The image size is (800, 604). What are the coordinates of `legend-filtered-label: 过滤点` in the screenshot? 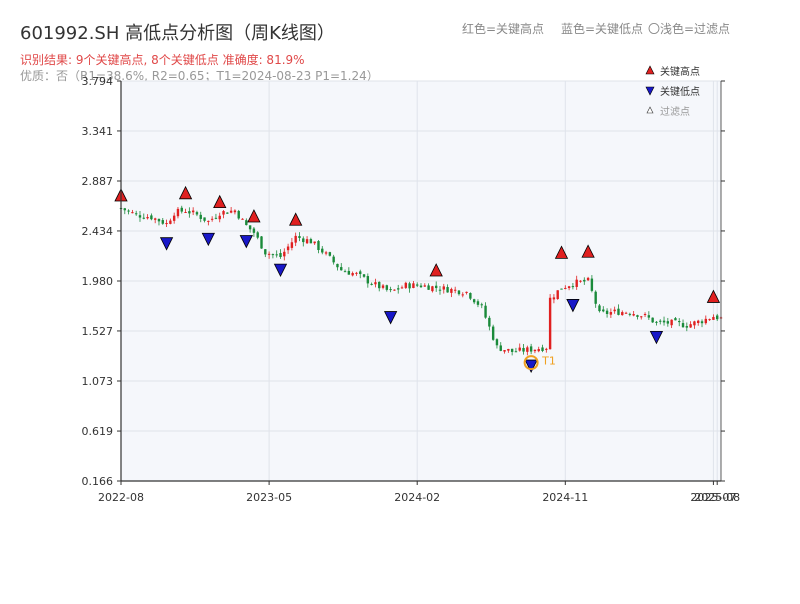 It's located at (675, 111).